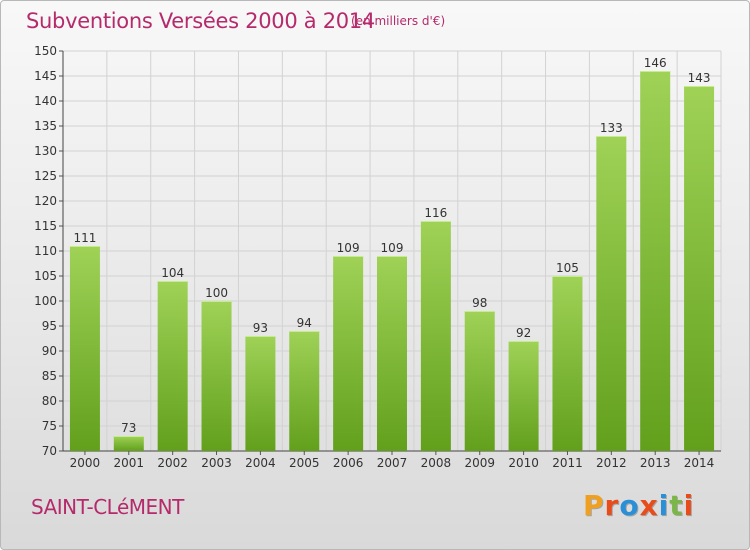 This screenshot has height=550, width=750. What do you see at coordinates (260, 393) in the screenshot?
I see `bar-2004` at bounding box center [260, 393].